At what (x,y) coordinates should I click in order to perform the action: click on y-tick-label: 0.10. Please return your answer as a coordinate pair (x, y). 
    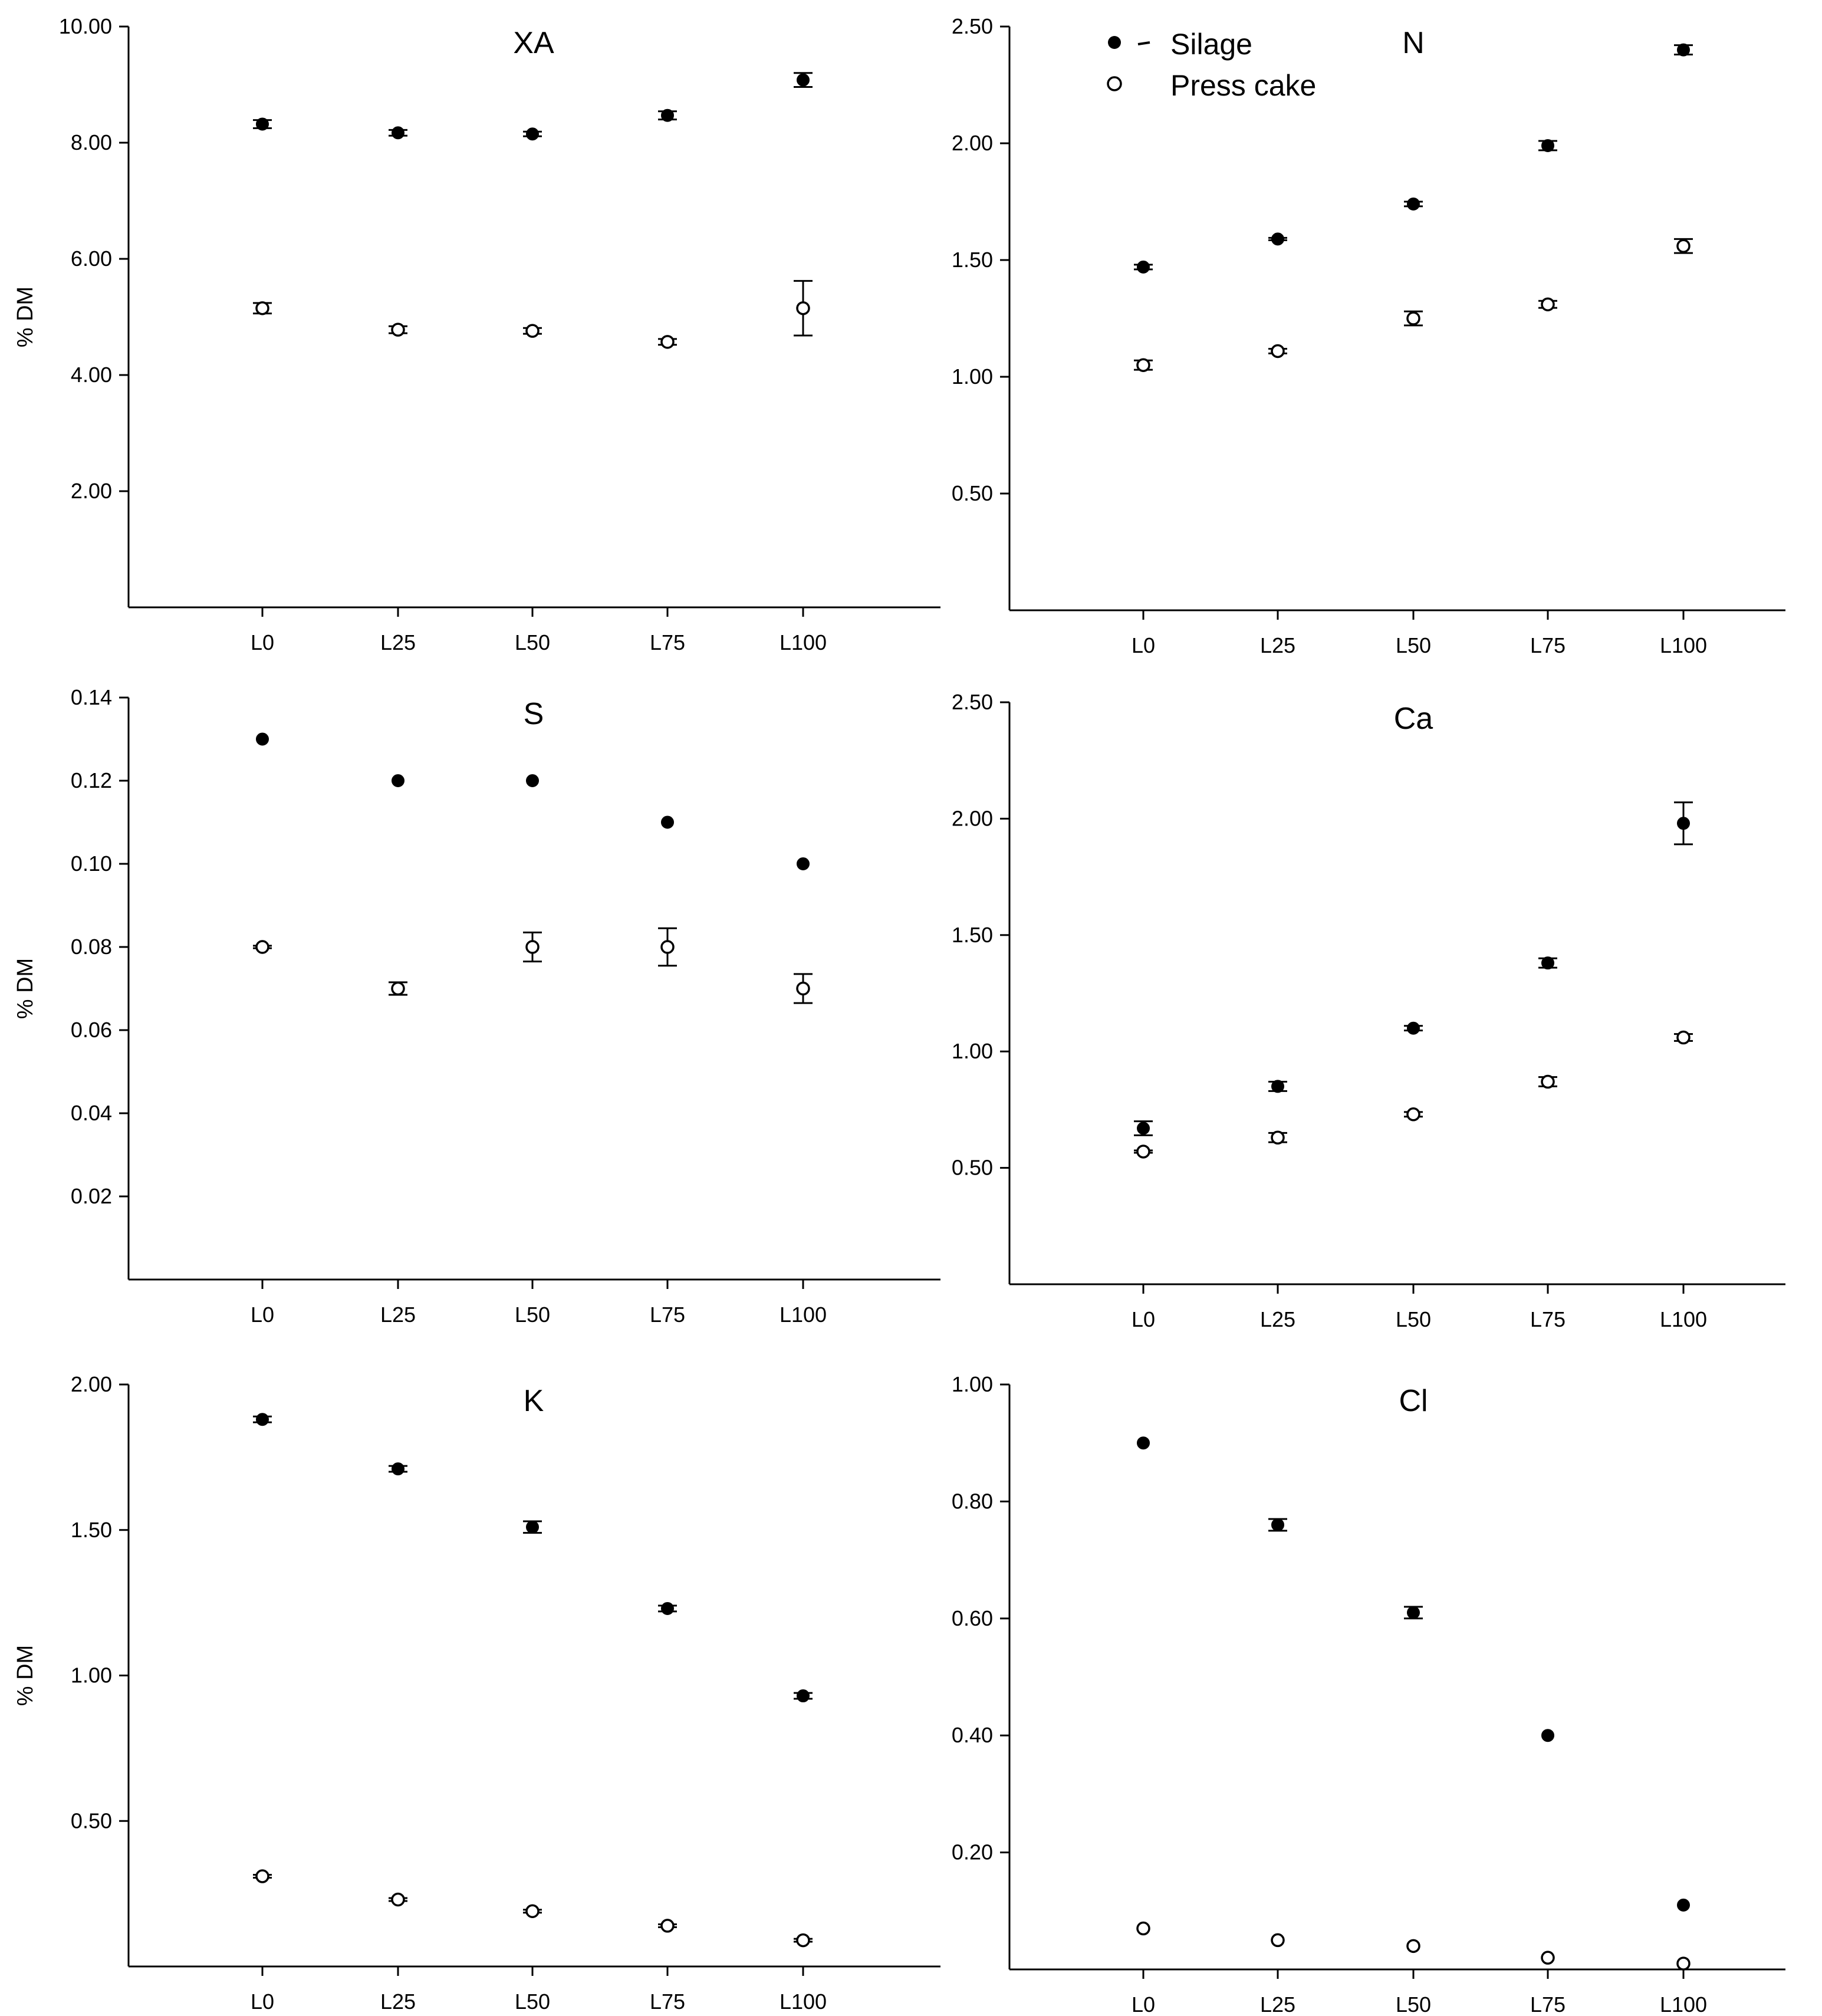
    Looking at the image, I should click on (91, 863).